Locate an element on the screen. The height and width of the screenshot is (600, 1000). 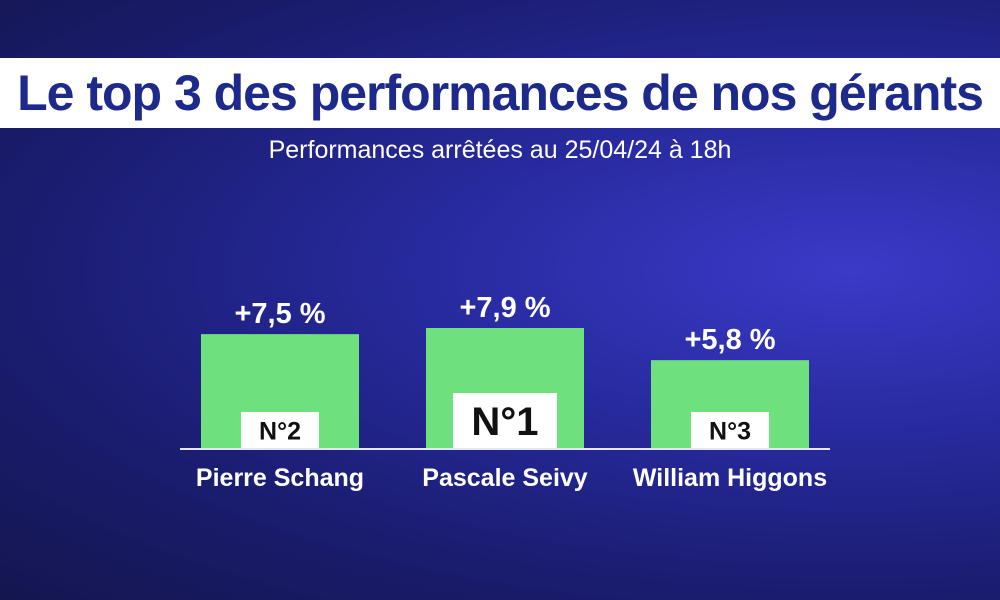
chart-subtitle: Performances arrêtées au 25/04/24 à 18h is located at coordinates (500, 150).